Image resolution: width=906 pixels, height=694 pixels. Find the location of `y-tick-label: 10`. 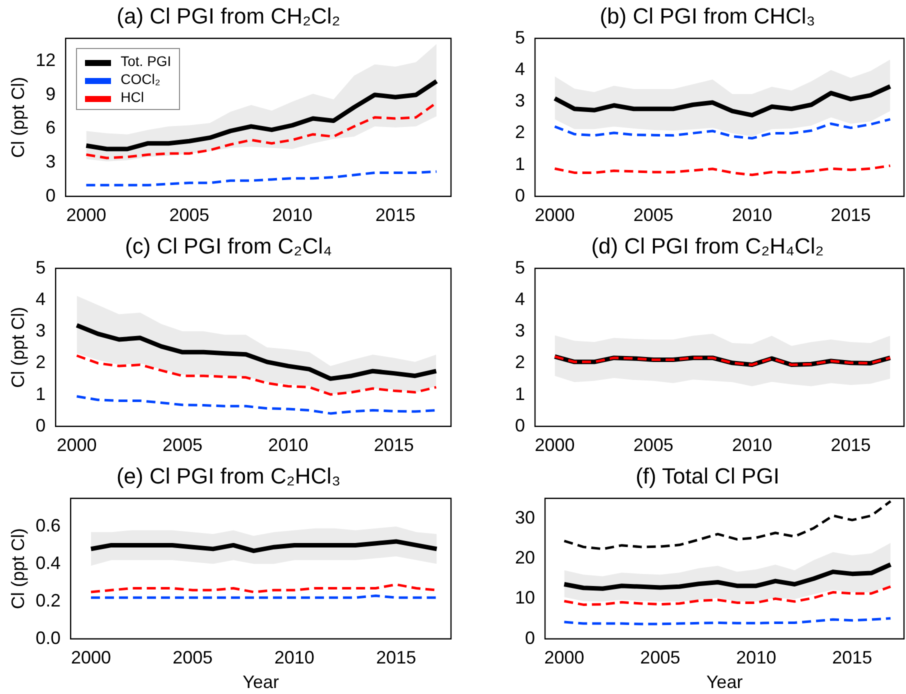

y-tick-label: 10 is located at coordinates (525, 598).